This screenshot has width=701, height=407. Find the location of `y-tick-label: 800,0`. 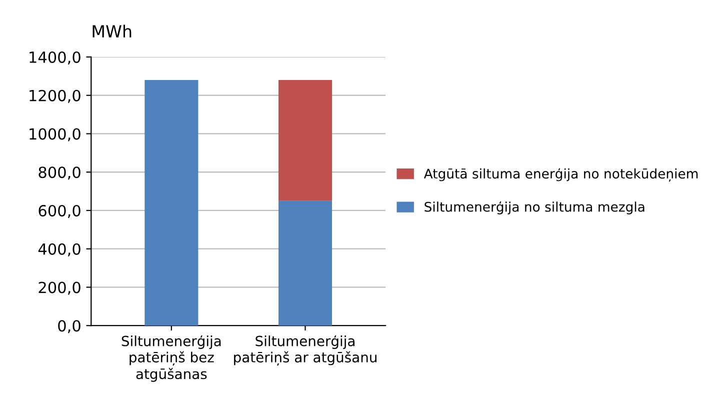

y-tick-label: 800,0 is located at coordinates (59, 173).